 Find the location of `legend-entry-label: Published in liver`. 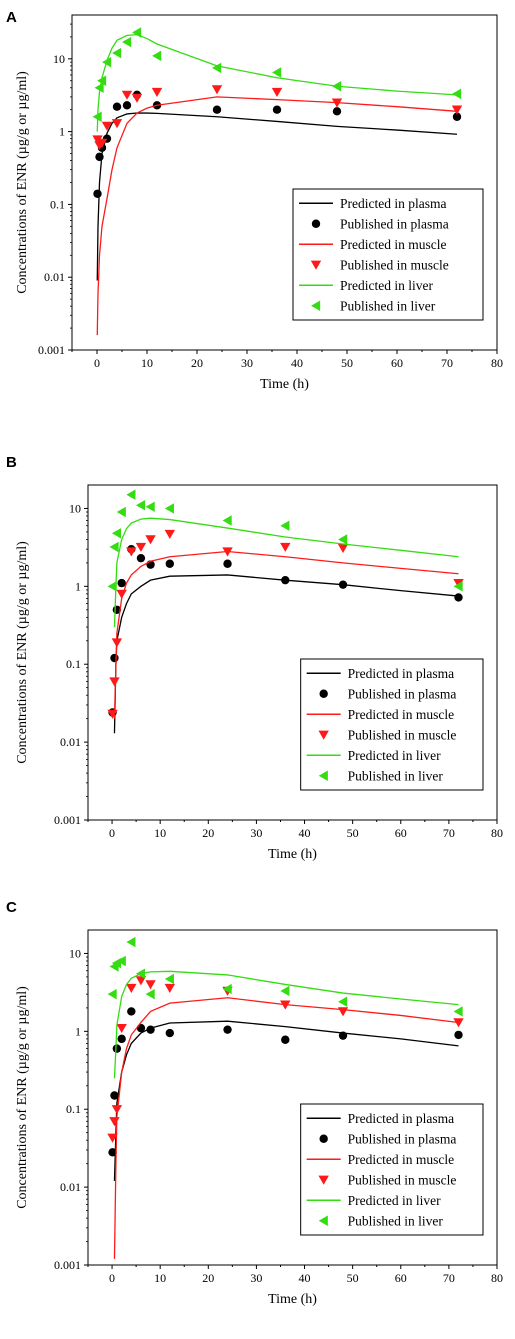

legend-entry-label: Published in liver is located at coordinates (388, 305).